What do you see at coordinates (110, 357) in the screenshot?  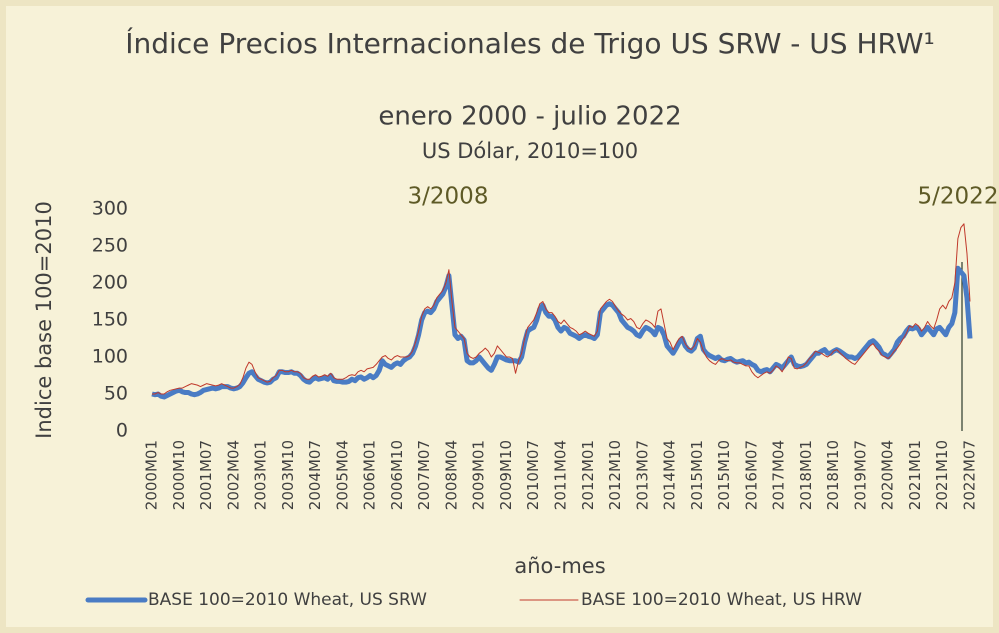 I see `y-tick-label: 100` at bounding box center [110, 357].